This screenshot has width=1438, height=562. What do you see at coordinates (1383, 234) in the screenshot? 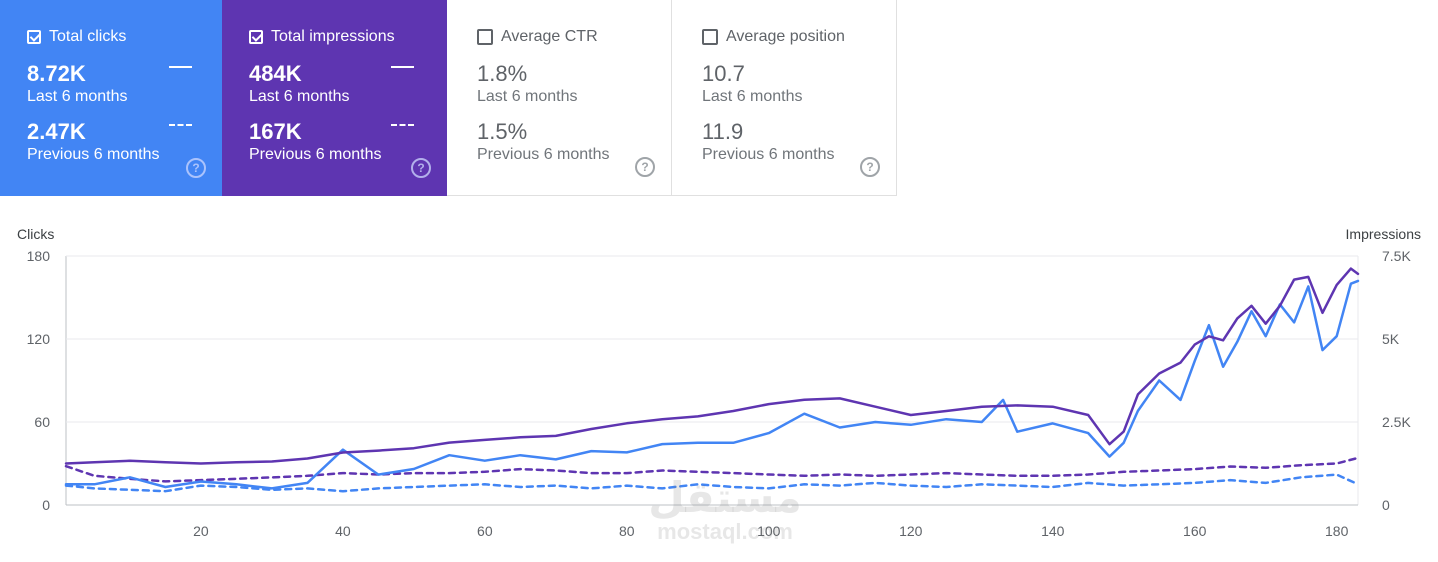
I see `y2-axis-label: Impressions` at bounding box center [1383, 234].